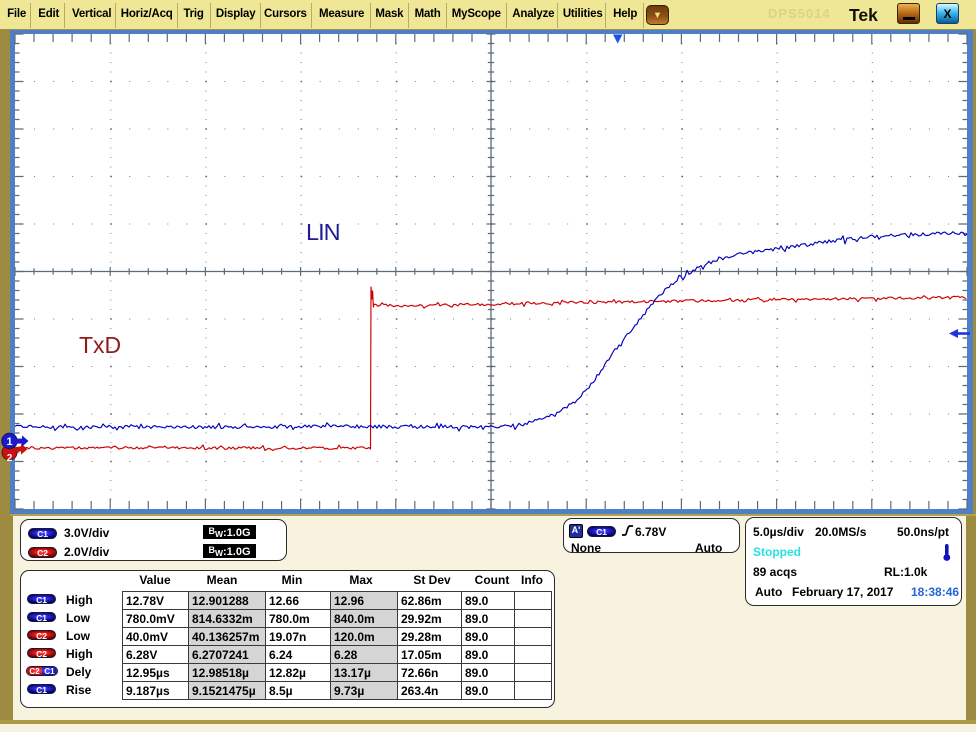 The height and width of the screenshot is (732, 976). What do you see at coordinates (323, 232) in the screenshot?
I see `svg-text: LIN` at bounding box center [323, 232].